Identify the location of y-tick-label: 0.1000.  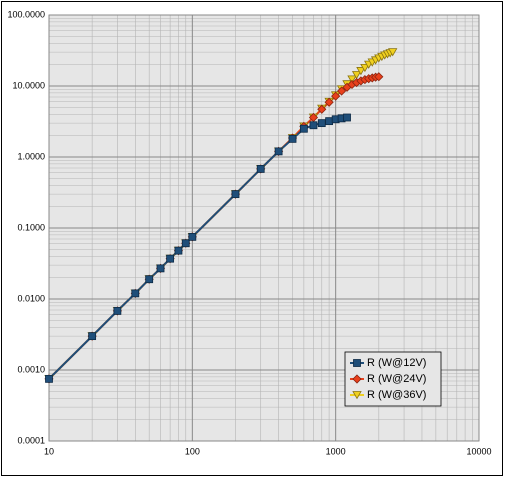
(31, 227).